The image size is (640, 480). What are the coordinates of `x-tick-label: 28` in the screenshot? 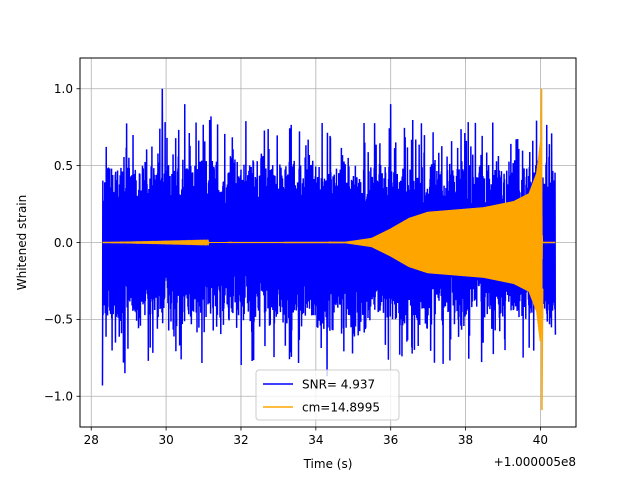 It's located at (91, 440).